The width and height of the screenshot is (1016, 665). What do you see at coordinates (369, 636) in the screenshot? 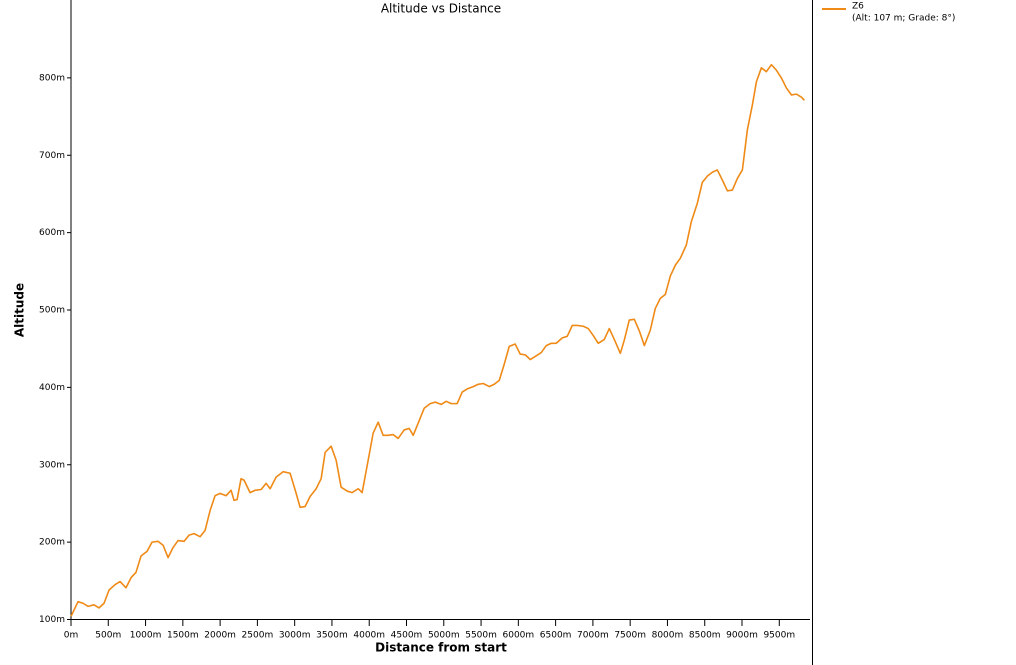
I see `x-tick-label: 4000m` at bounding box center [369, 636].